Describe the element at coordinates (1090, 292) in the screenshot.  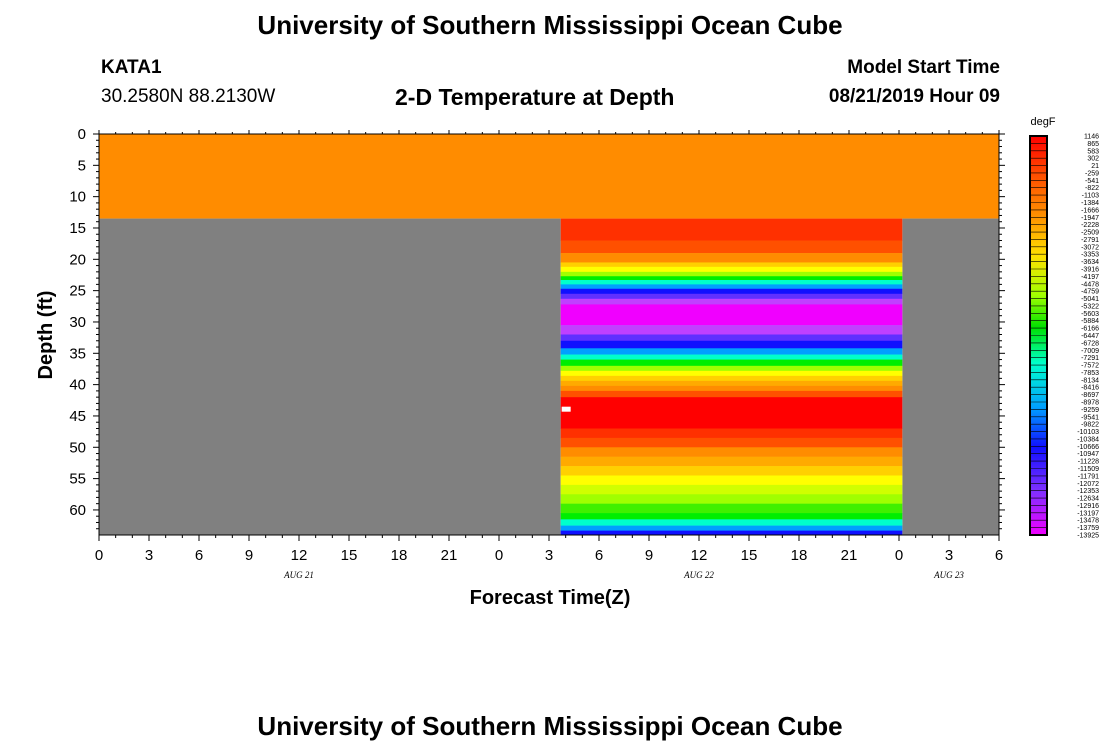
I see `colorbar-label: -4759` at that location.